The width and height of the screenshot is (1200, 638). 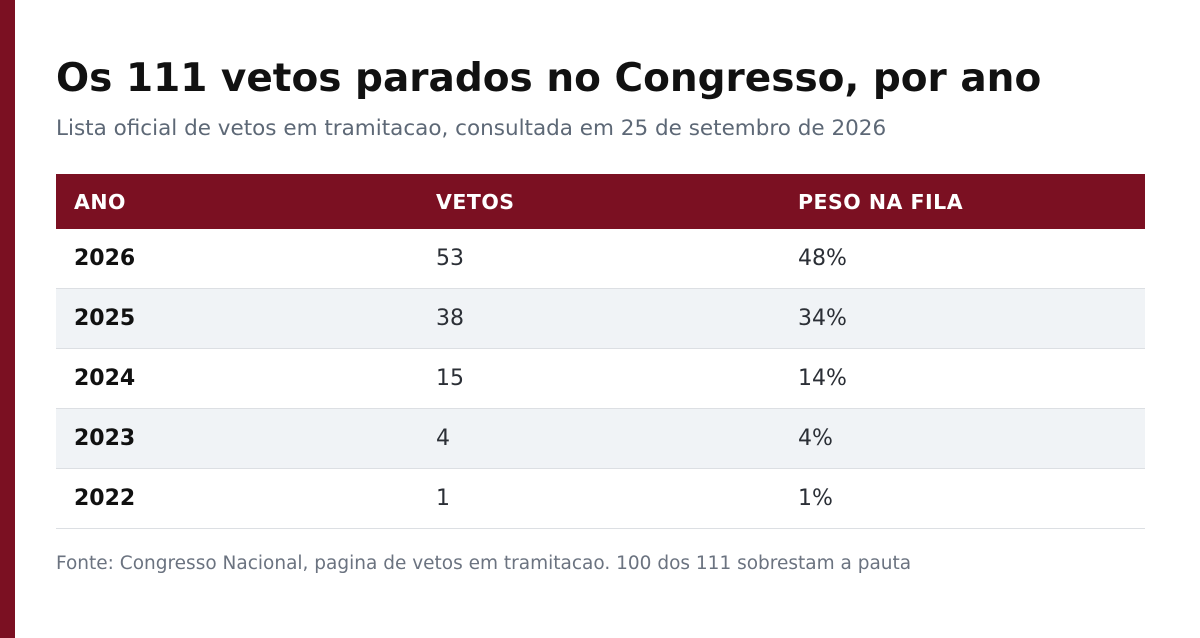 I want to click on year-cell: 2022, so click(x=105, y=498).